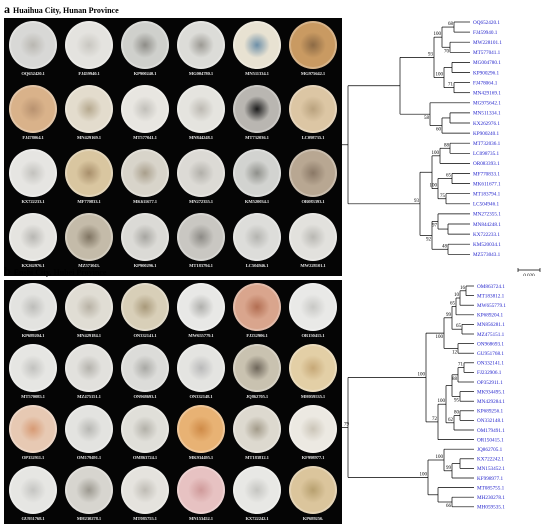  Describe the element at coordinates (89, 457) in the screenshot. I see `plate-accession-label: OM179491.1` at that location.